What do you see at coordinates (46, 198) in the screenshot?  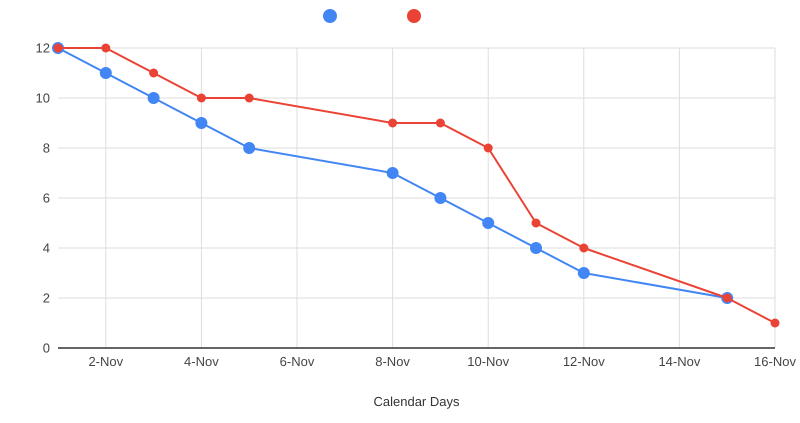 I see `y-tick-label: 6` at bounding box center [46, 198].